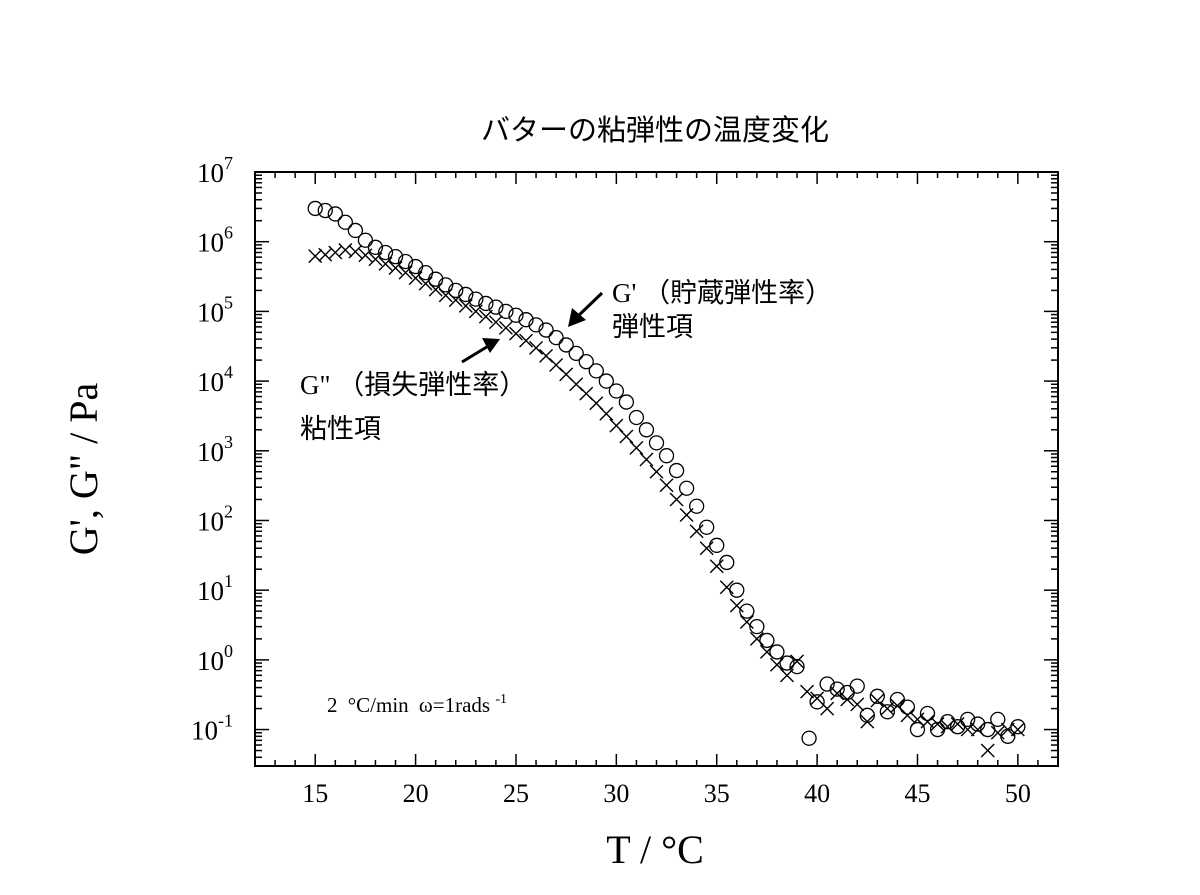 The width and height of the screenshot is (1200, 895). Describe the element at coordinates (917, 793) in the screenshot. I see `x-tick-label: 45` at that location.